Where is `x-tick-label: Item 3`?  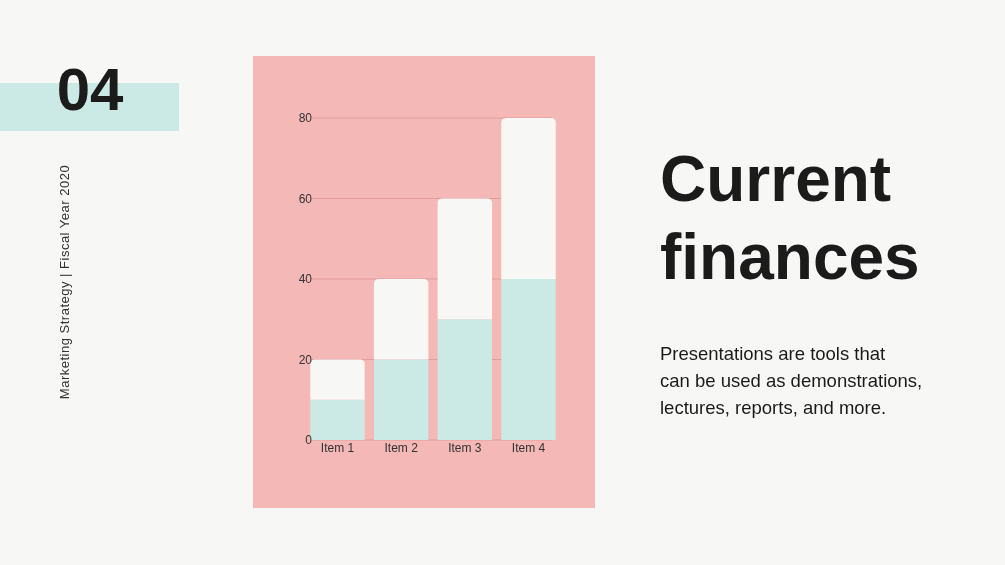 x-tick-label: Item 3 is located at coordinates (465, 448).